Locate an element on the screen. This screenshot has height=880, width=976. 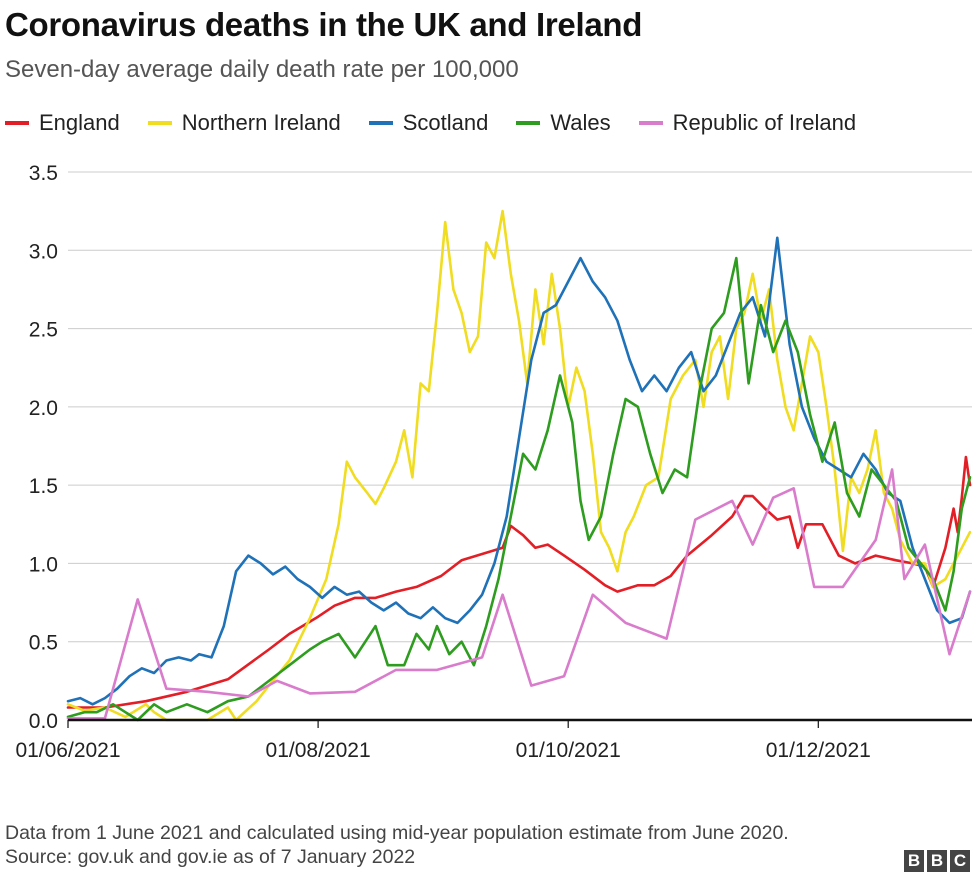
chart-title: Coronavirus deaths in the UK and Ireland is located at coordinates (324, 24).